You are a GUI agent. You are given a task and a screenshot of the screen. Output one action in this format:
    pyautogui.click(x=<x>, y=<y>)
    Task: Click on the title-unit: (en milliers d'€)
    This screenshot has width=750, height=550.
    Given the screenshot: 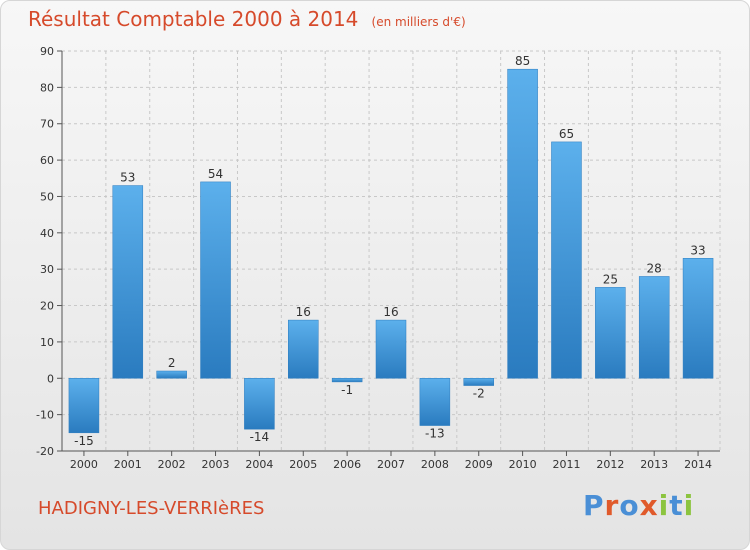 What is the action you would take?
    pyautogui.click(x=418, y=22)
    